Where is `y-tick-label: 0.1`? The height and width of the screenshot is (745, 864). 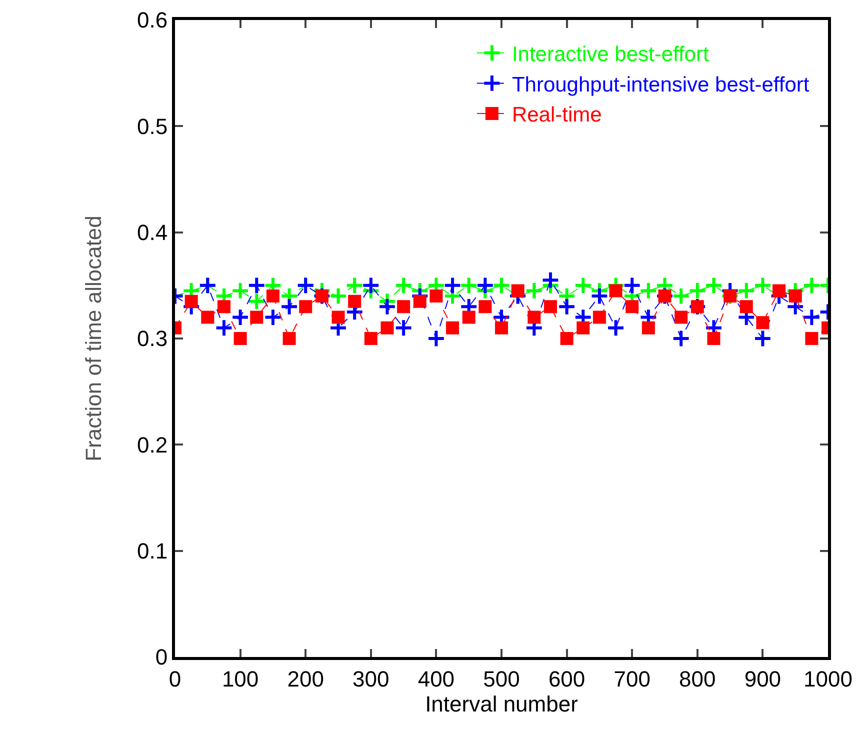 y-tick-label: 0.1 is located at coordinates (152, 551).